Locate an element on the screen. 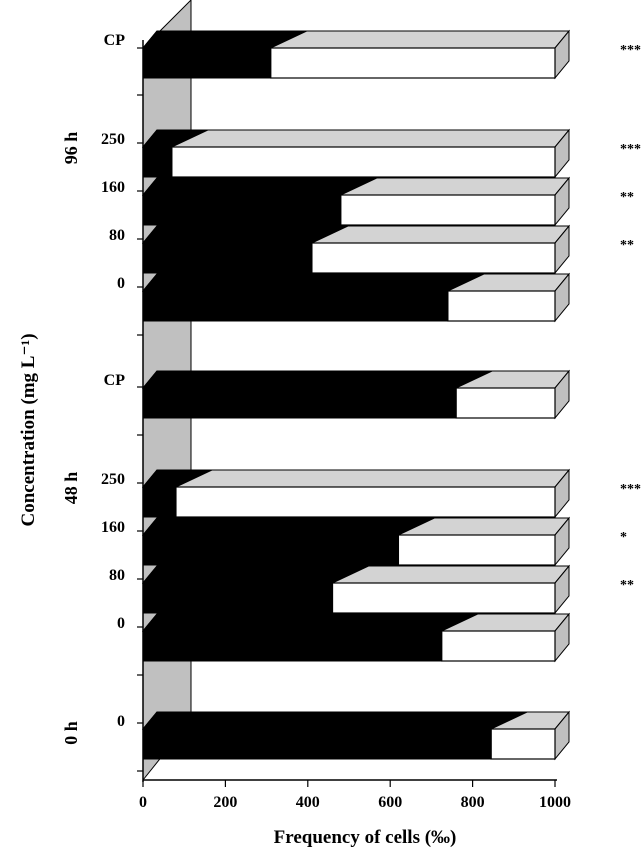  x-axis-title: Frequency of cells (‰) is located at coordinates (365, 837).